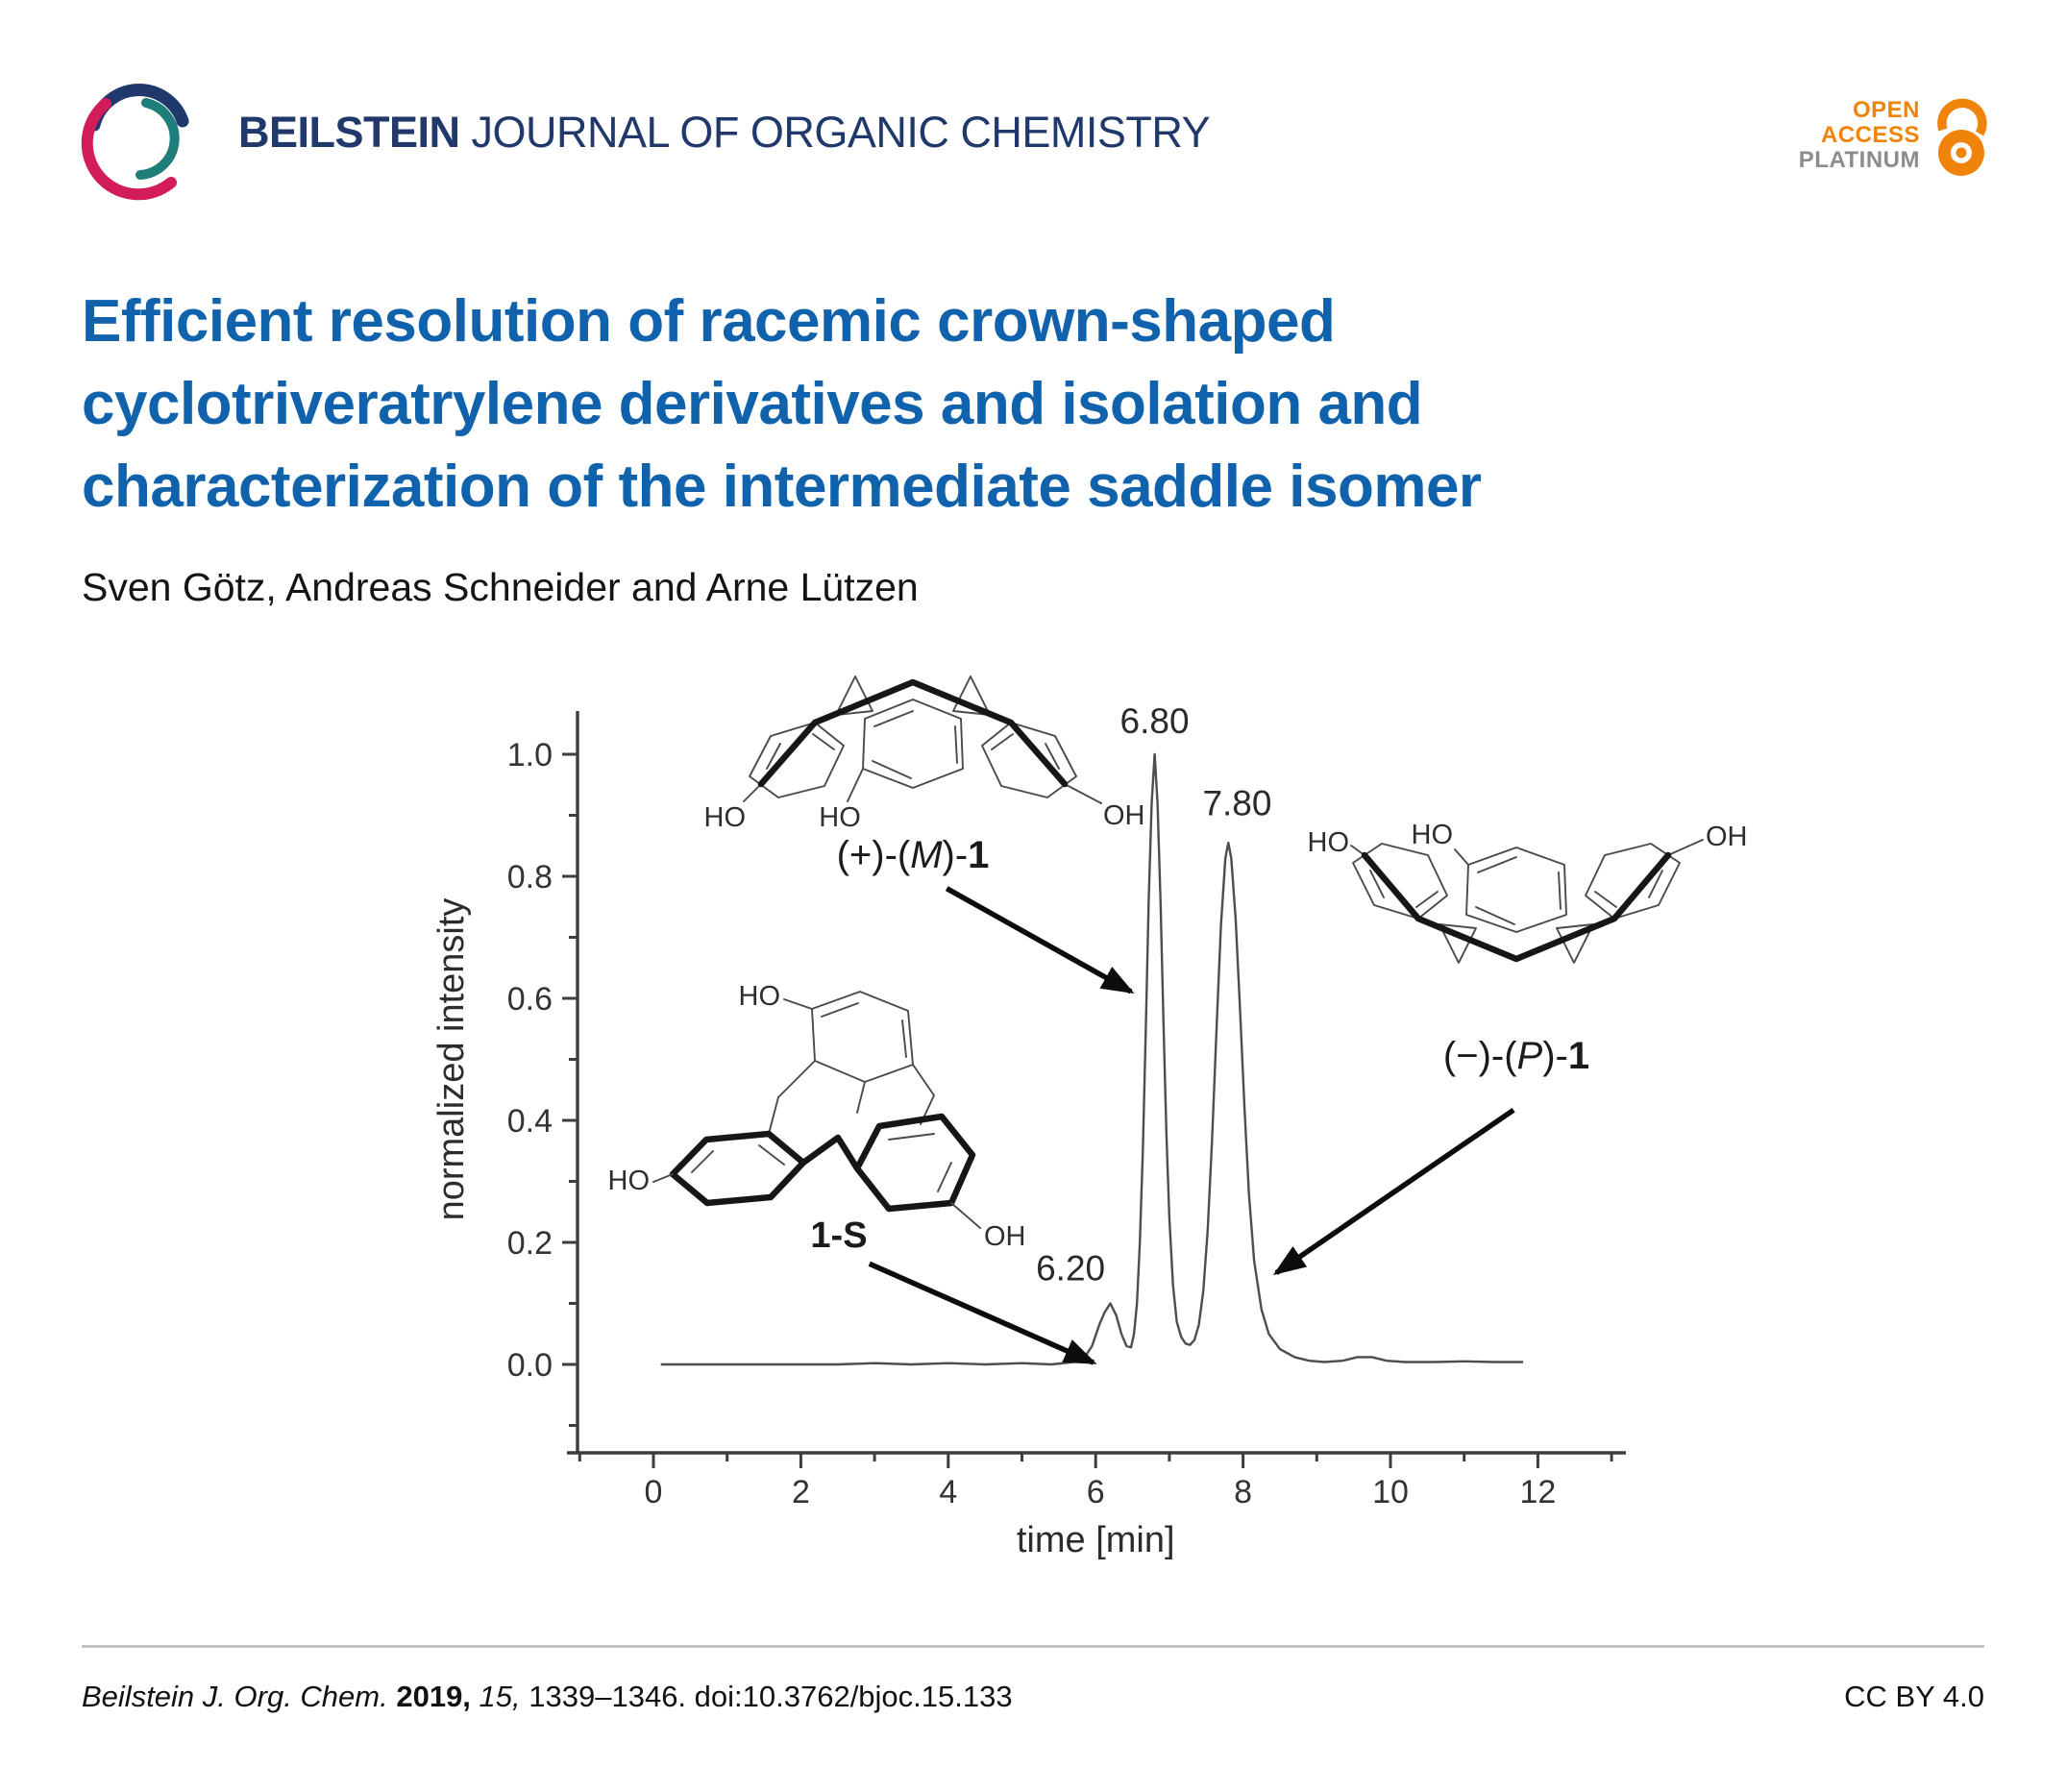 The width and height of the screenshot is (2066, 1792). What do you see at coordinates (452, 1059) in the screenshot?
I see `y-axis-title: normalized intensity` at bounding box center [452, 1059].